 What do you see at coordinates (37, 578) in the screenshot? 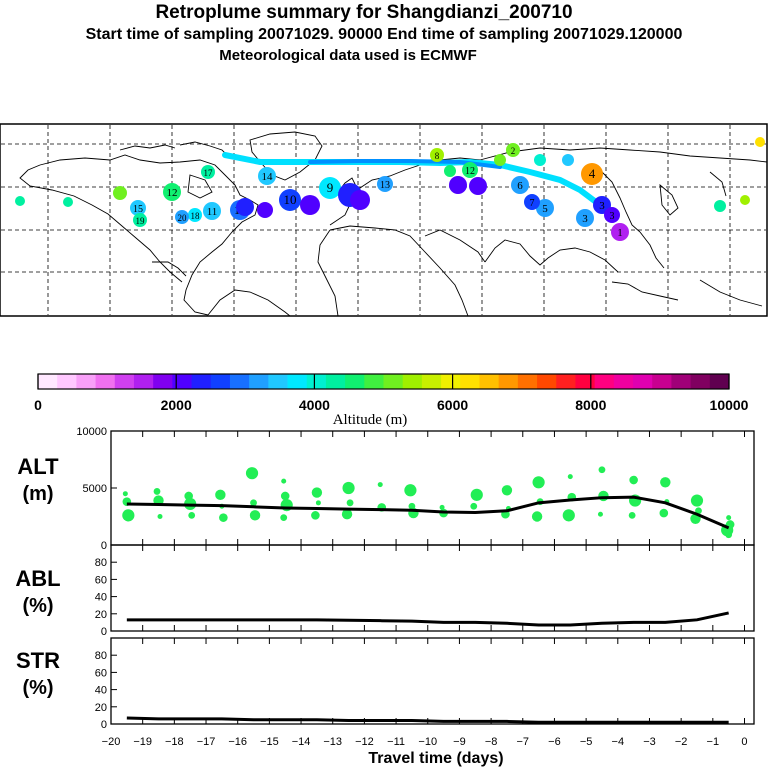
I see `abl-label: ABL` at bounding box center [37, 578].